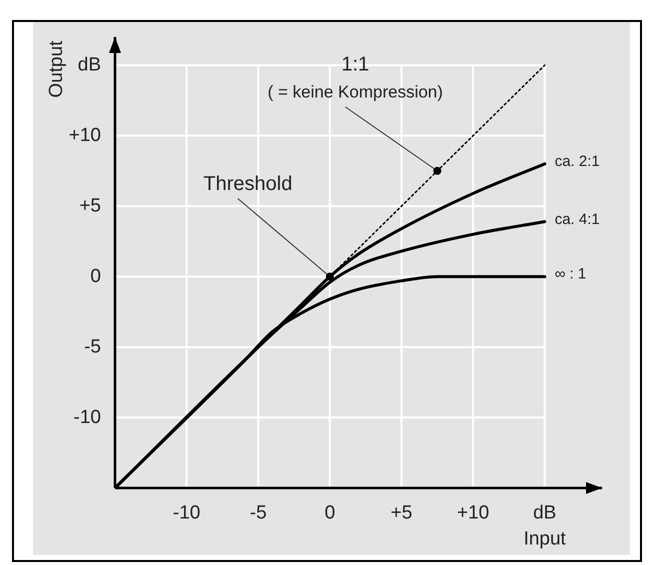 The width and height of the screenshot is (649, 565). I want to click on series-label: ca. 2:1, so click(577, 161).